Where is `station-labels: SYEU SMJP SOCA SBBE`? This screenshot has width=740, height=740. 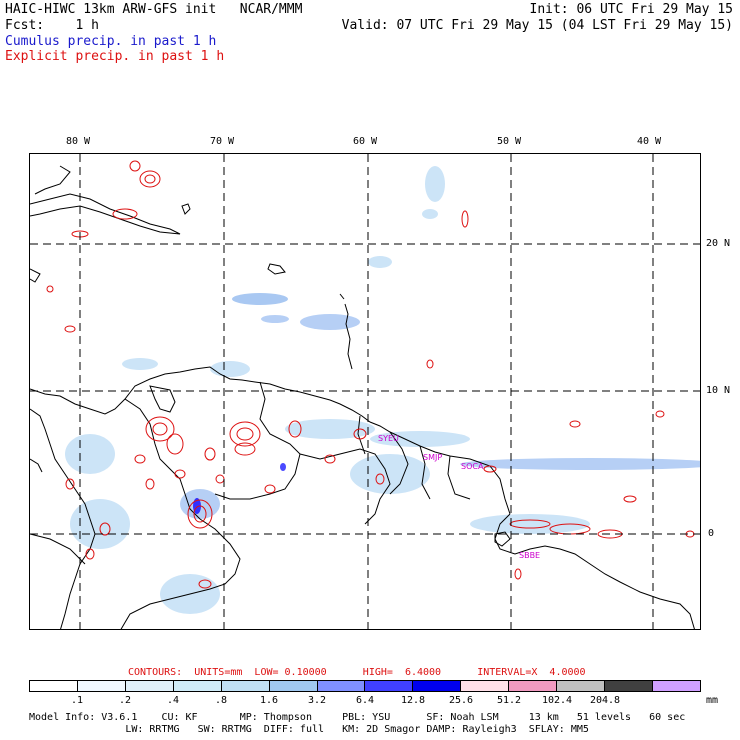 station-labels: SYEU SMJP SOCA SBBE is located at coordinates (459, 497).